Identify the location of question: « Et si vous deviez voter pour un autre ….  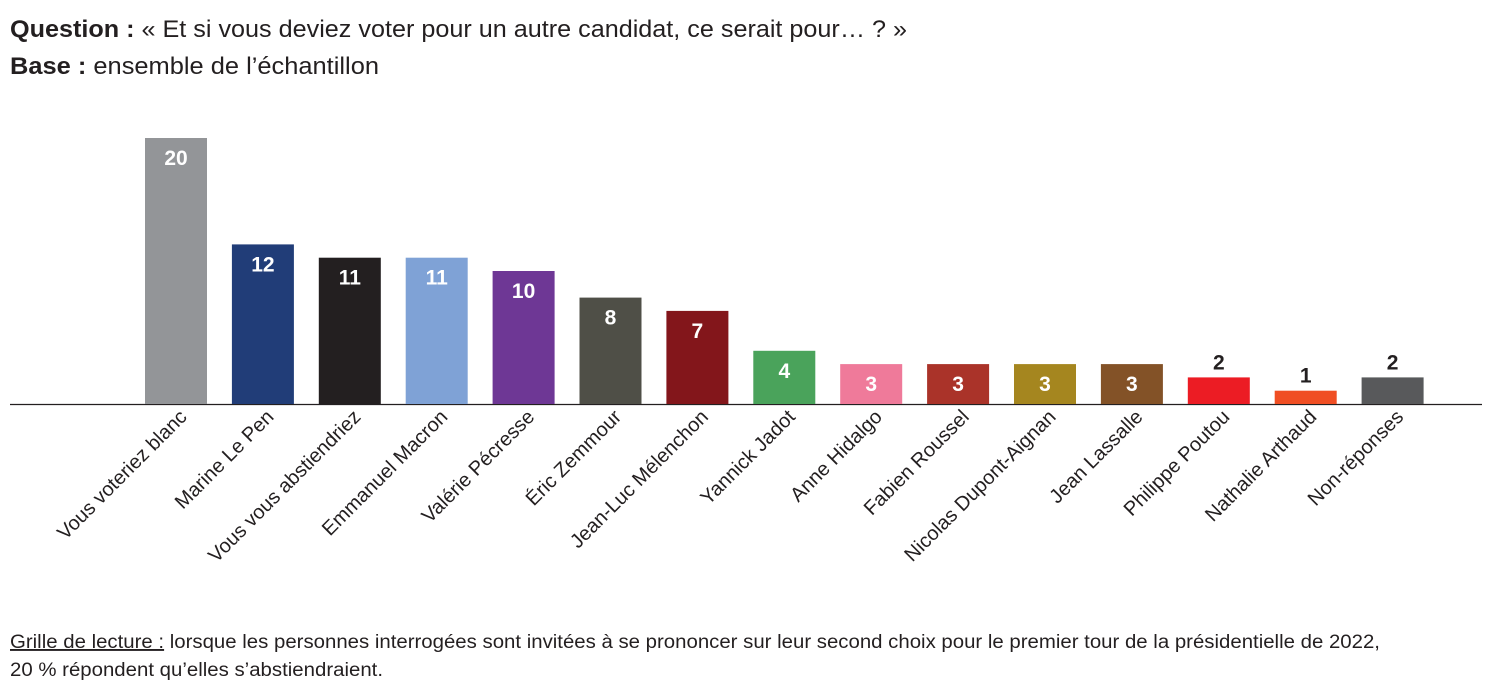
(524, 29).